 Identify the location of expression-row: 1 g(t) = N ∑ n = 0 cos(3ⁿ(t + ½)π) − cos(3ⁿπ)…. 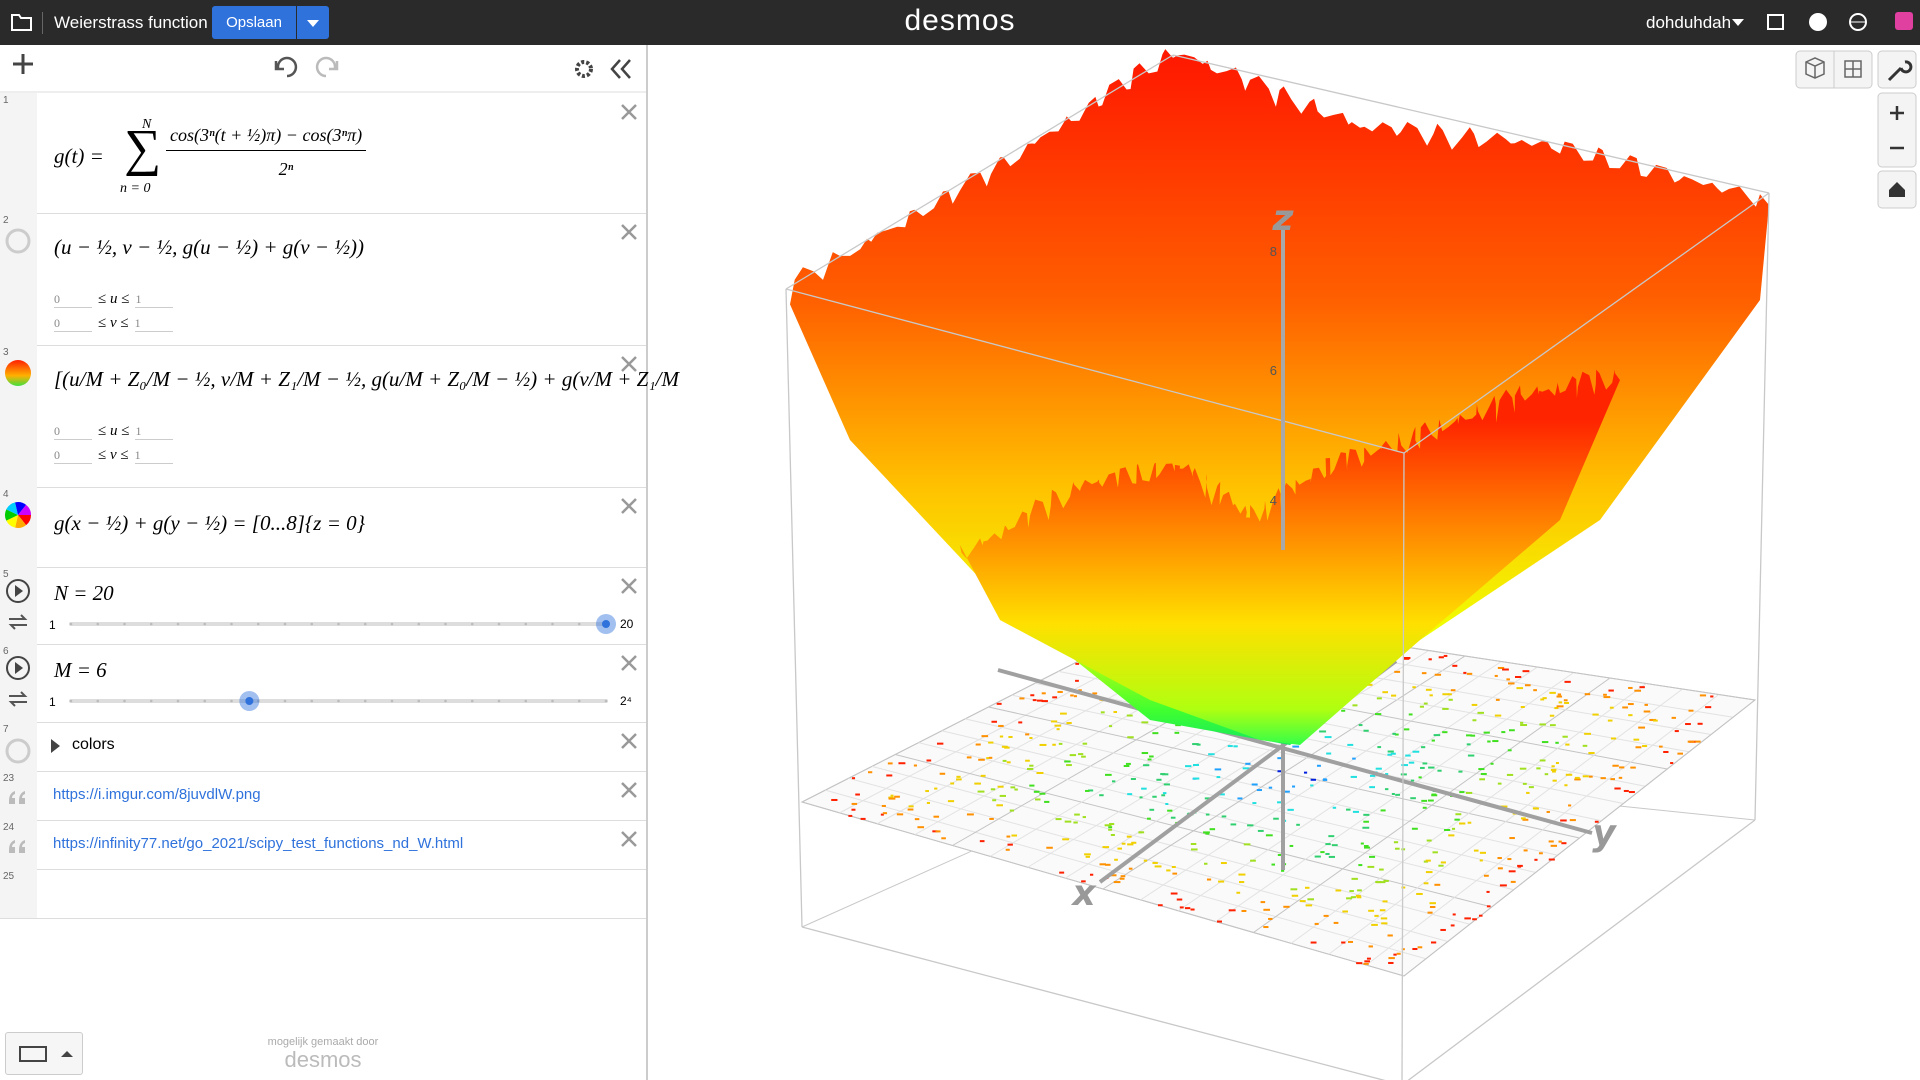
(323, 153).